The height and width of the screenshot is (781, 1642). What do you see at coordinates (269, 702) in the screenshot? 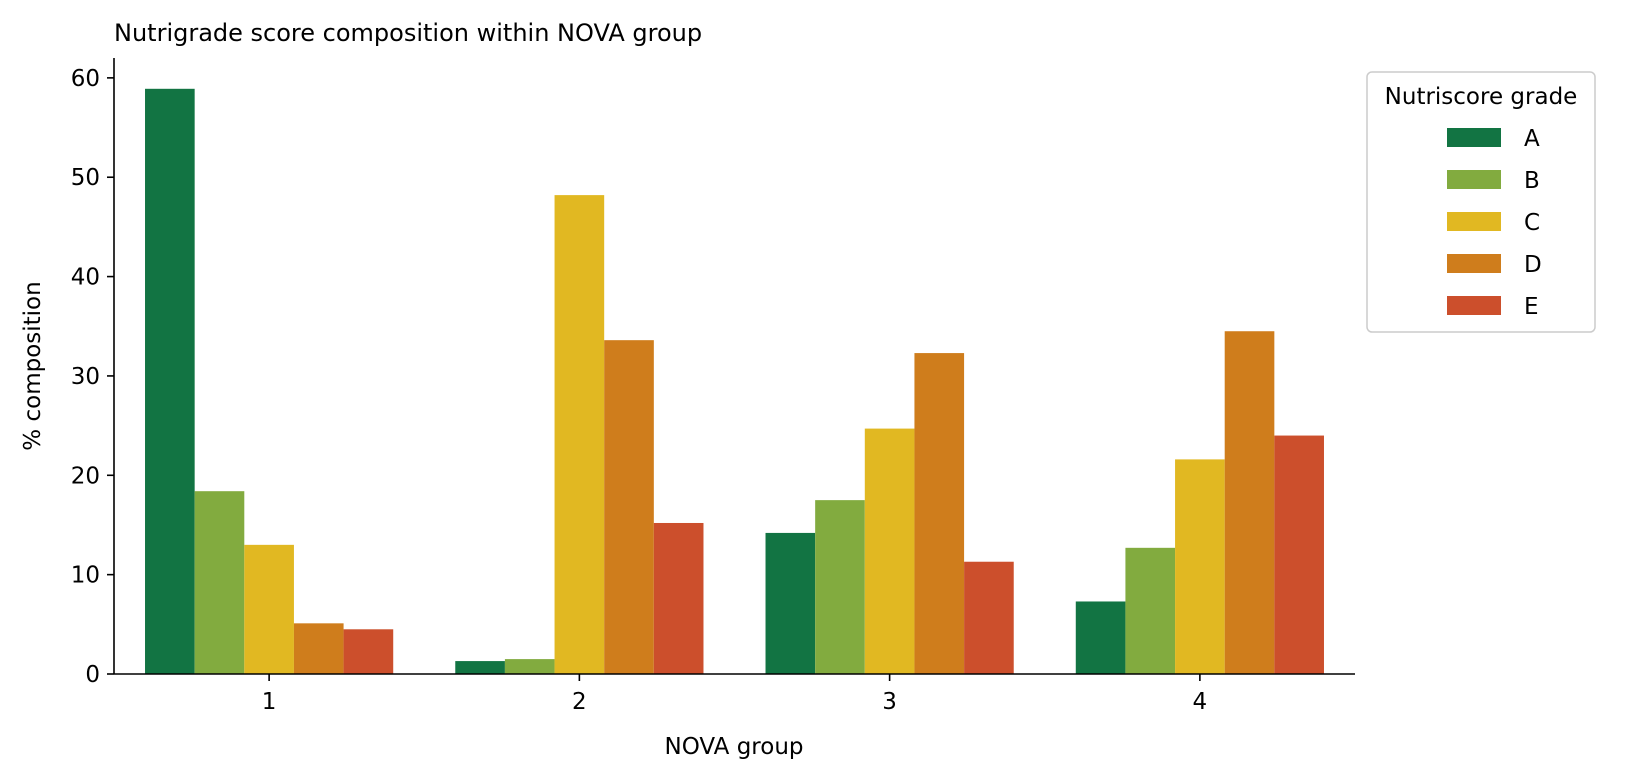
I see `x-tick-label: 1` at bounding box center [269, 702].